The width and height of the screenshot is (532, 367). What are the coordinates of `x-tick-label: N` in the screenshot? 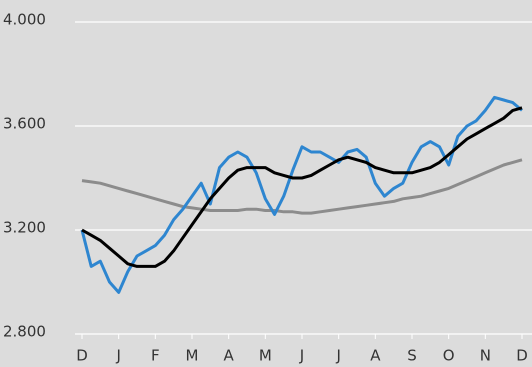 It's located at (485, 356).